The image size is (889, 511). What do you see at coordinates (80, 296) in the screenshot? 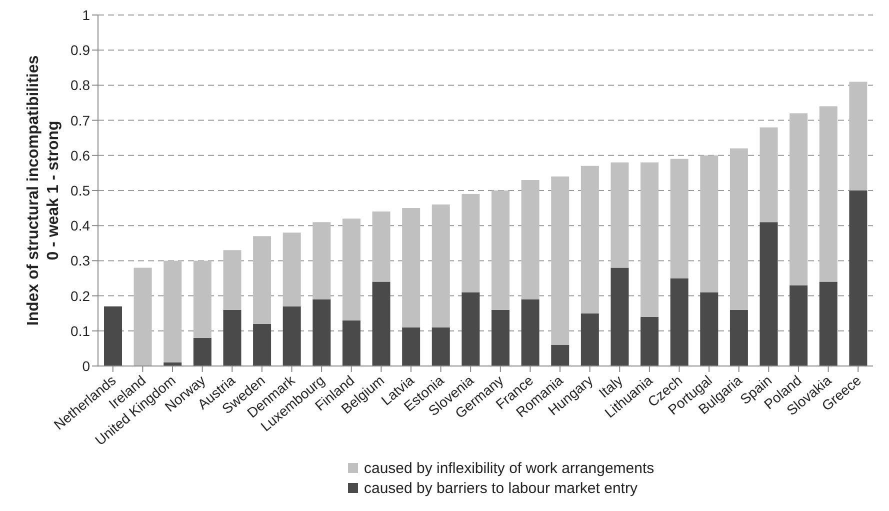
I see `y-tick-label: 0.2` at bounding box center [80, 296].